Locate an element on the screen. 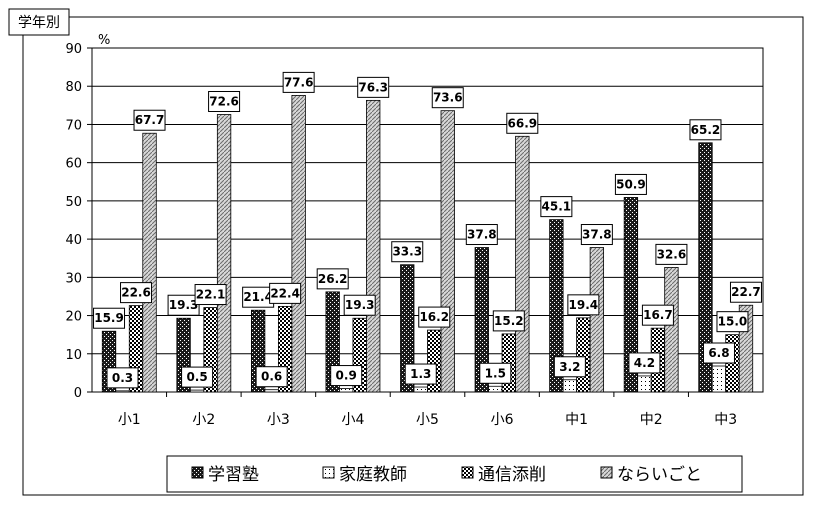 This screenshot has width=816, height=516. data-label: 26.2 is located at coordinates (333, 279).